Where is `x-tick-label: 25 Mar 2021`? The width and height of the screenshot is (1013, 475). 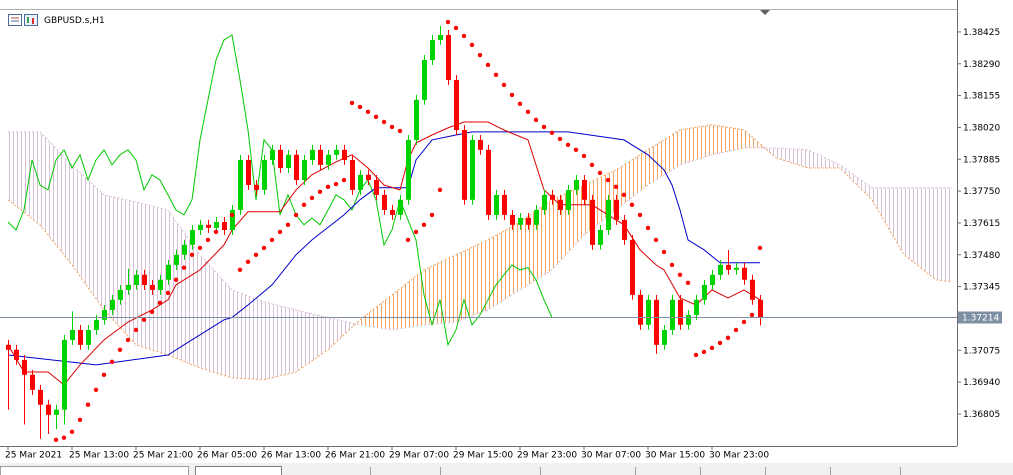 x-tick-label: 25 Mar 2021 is located at coordinates (33, 456).